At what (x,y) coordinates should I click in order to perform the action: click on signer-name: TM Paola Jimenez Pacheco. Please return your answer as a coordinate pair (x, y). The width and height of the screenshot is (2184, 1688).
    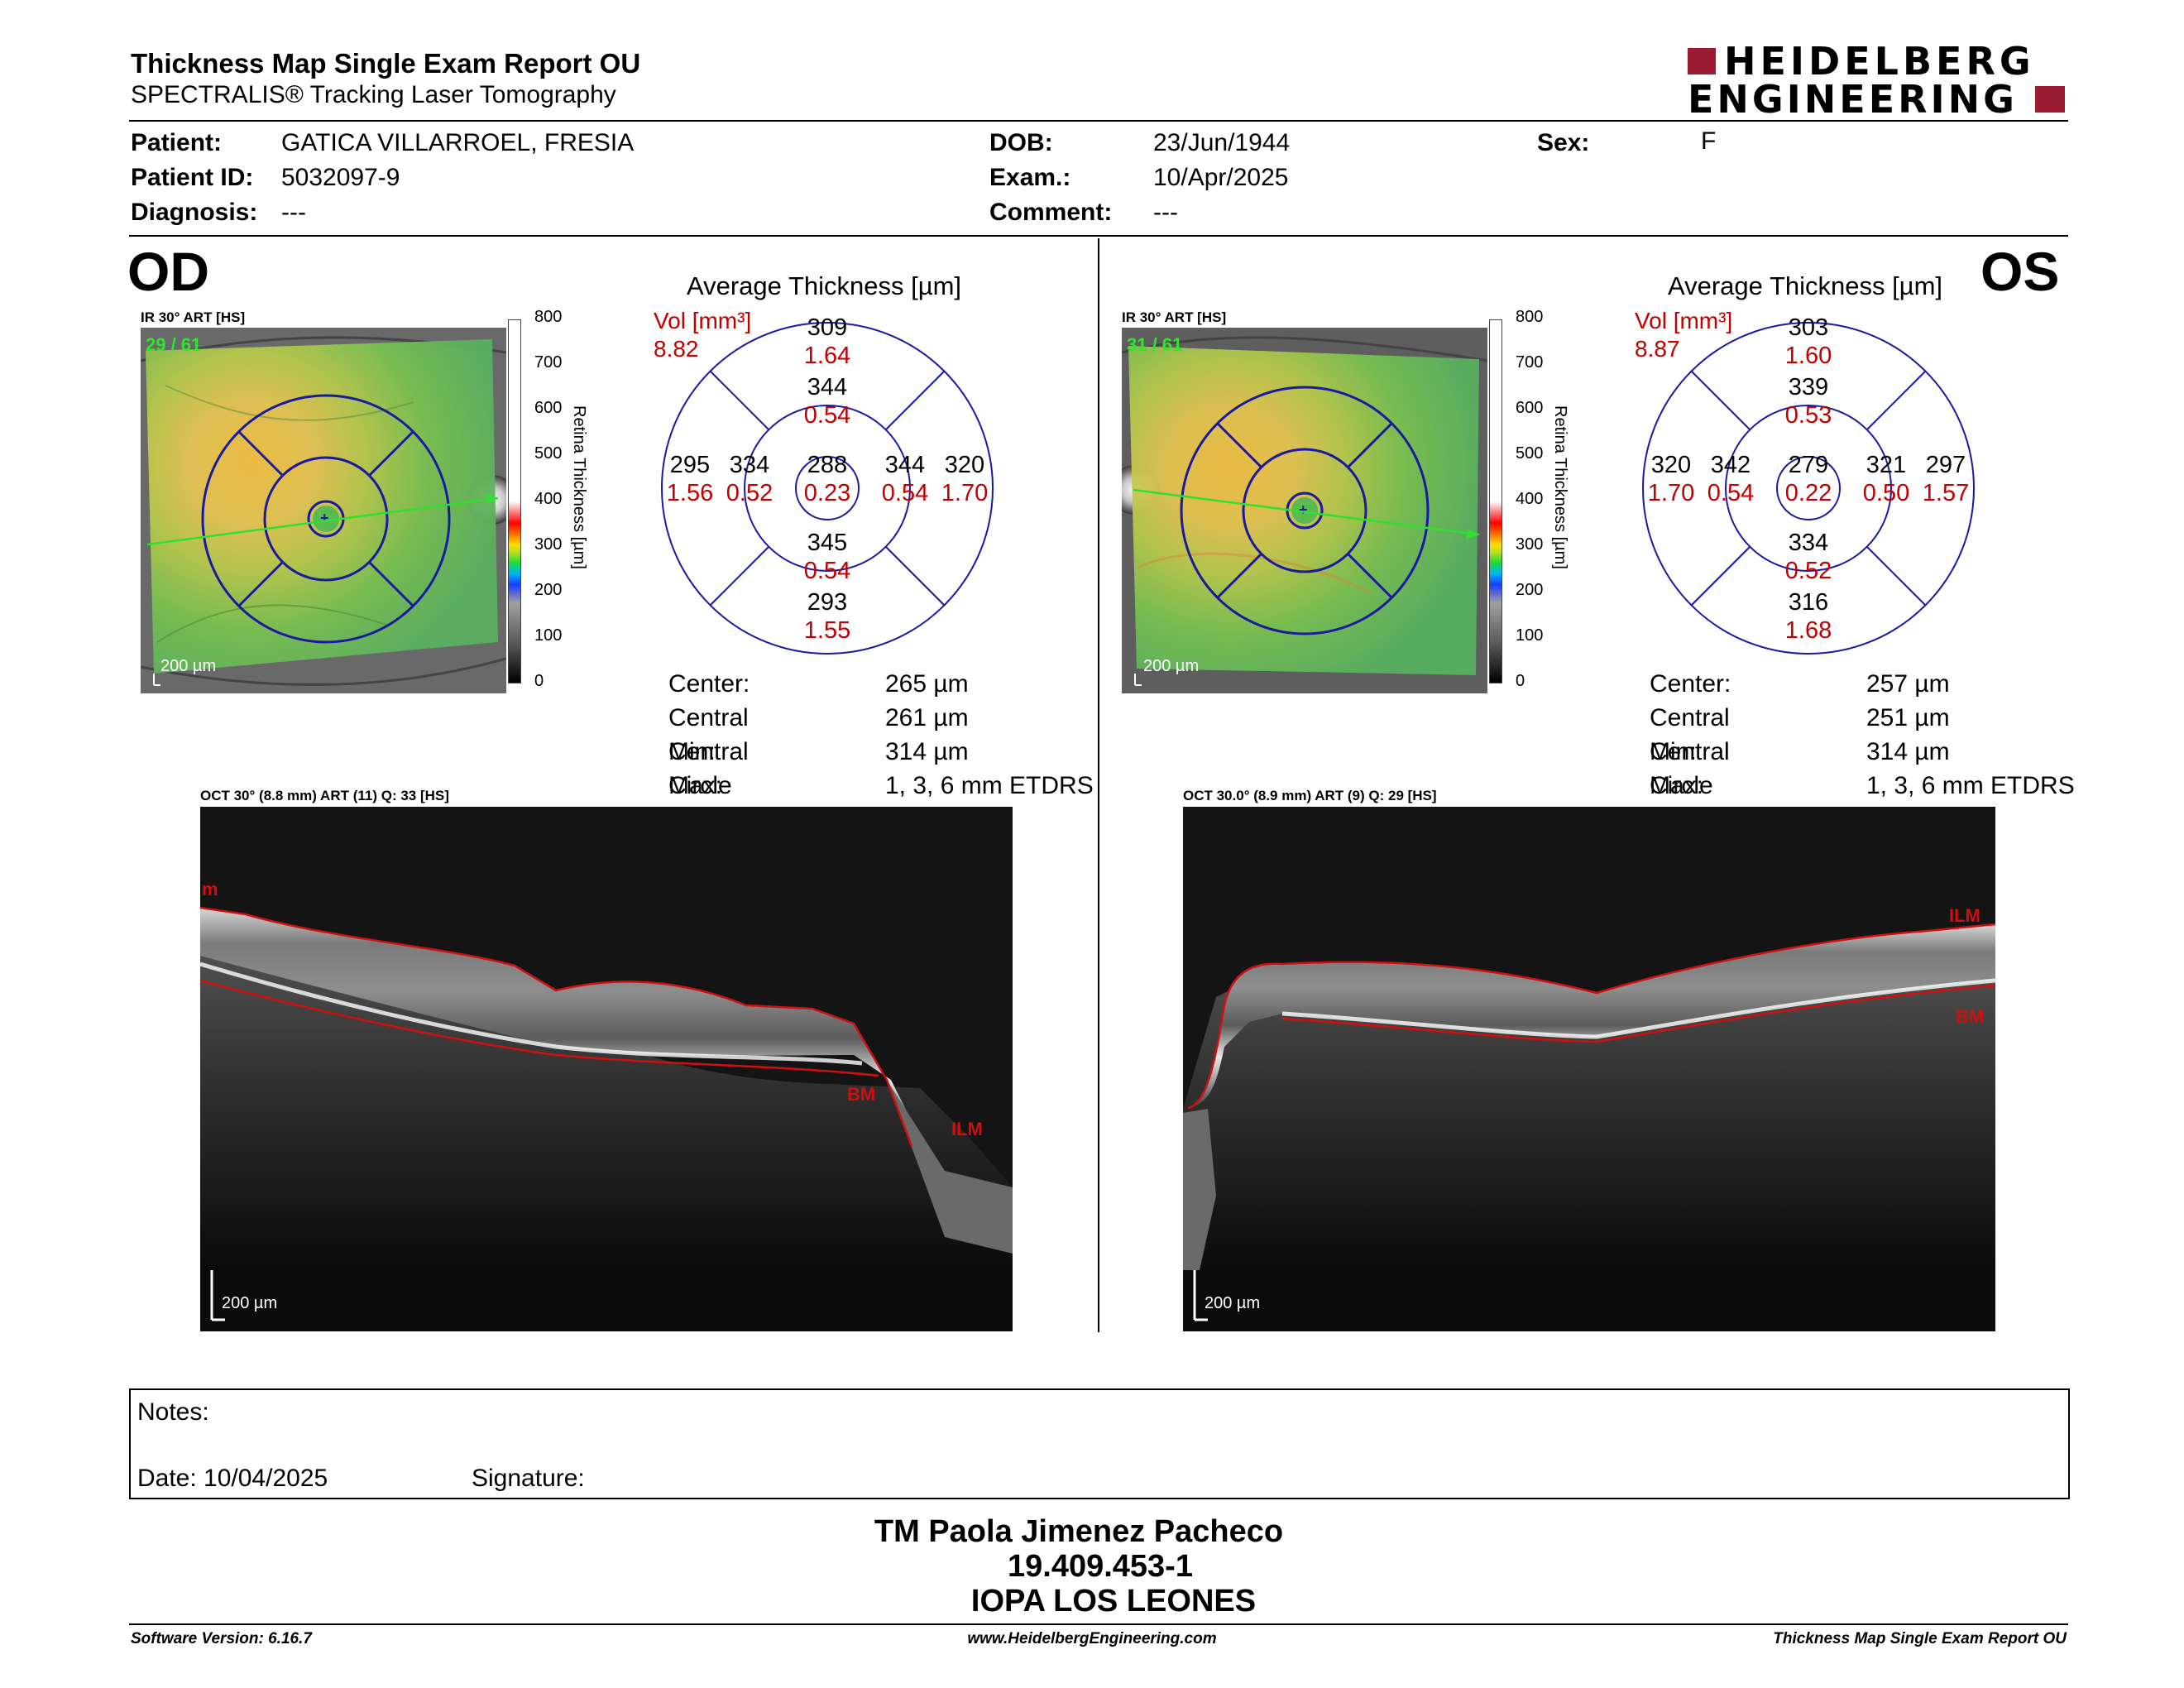
    Looking at the image, I should click on (1079, 1531).